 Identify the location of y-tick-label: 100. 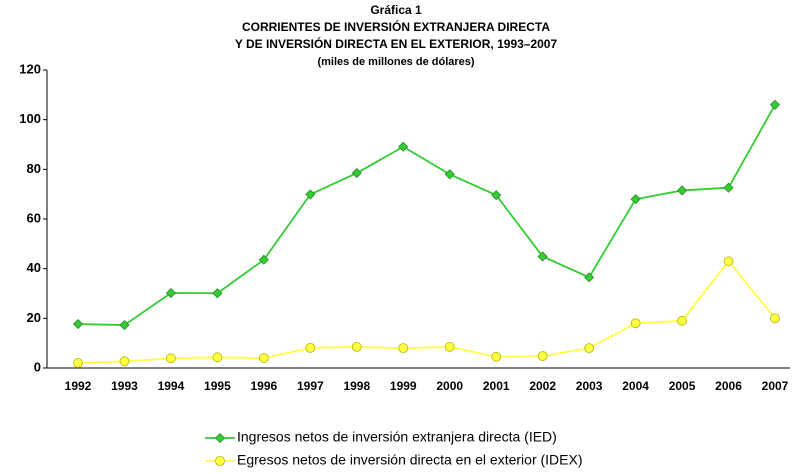
(30, 118).